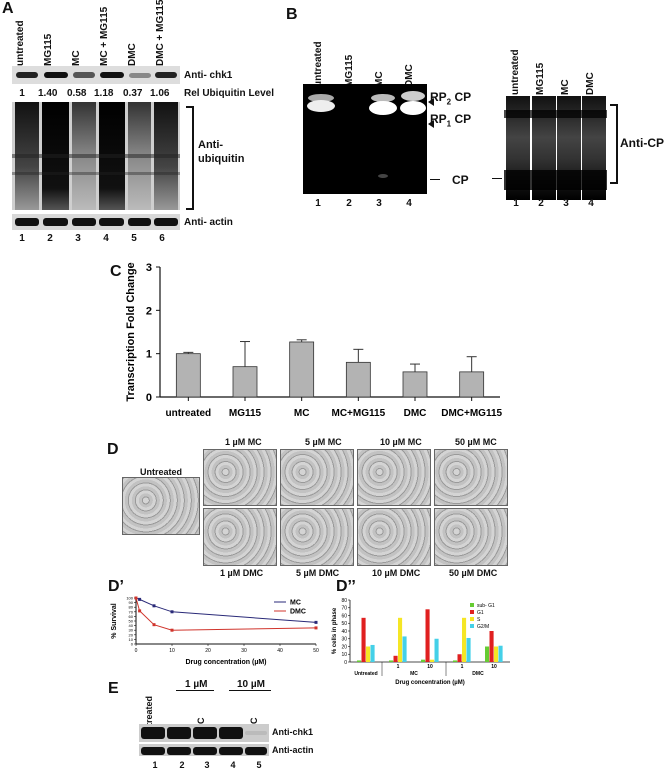 Image resolution: width=668 pixels, height=774 pixels. I want to click on y-tick-label: 90, so click(131, 602).